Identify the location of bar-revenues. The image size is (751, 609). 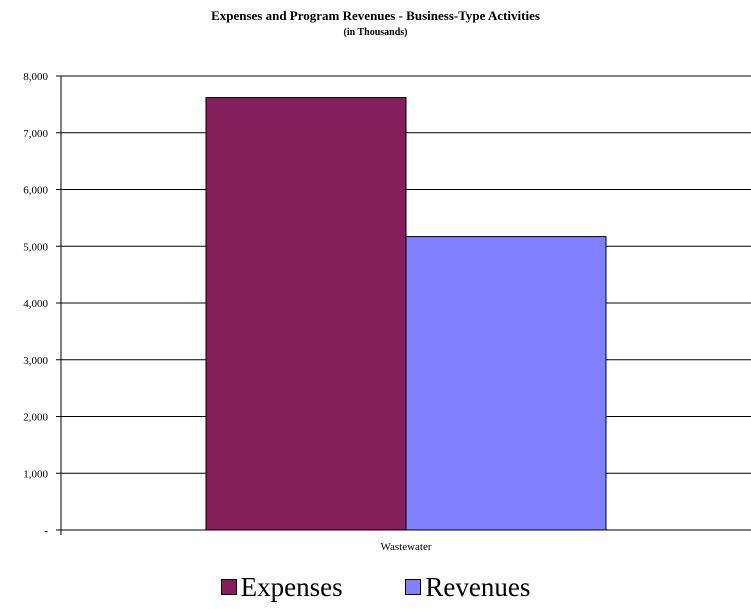
(506, 383).